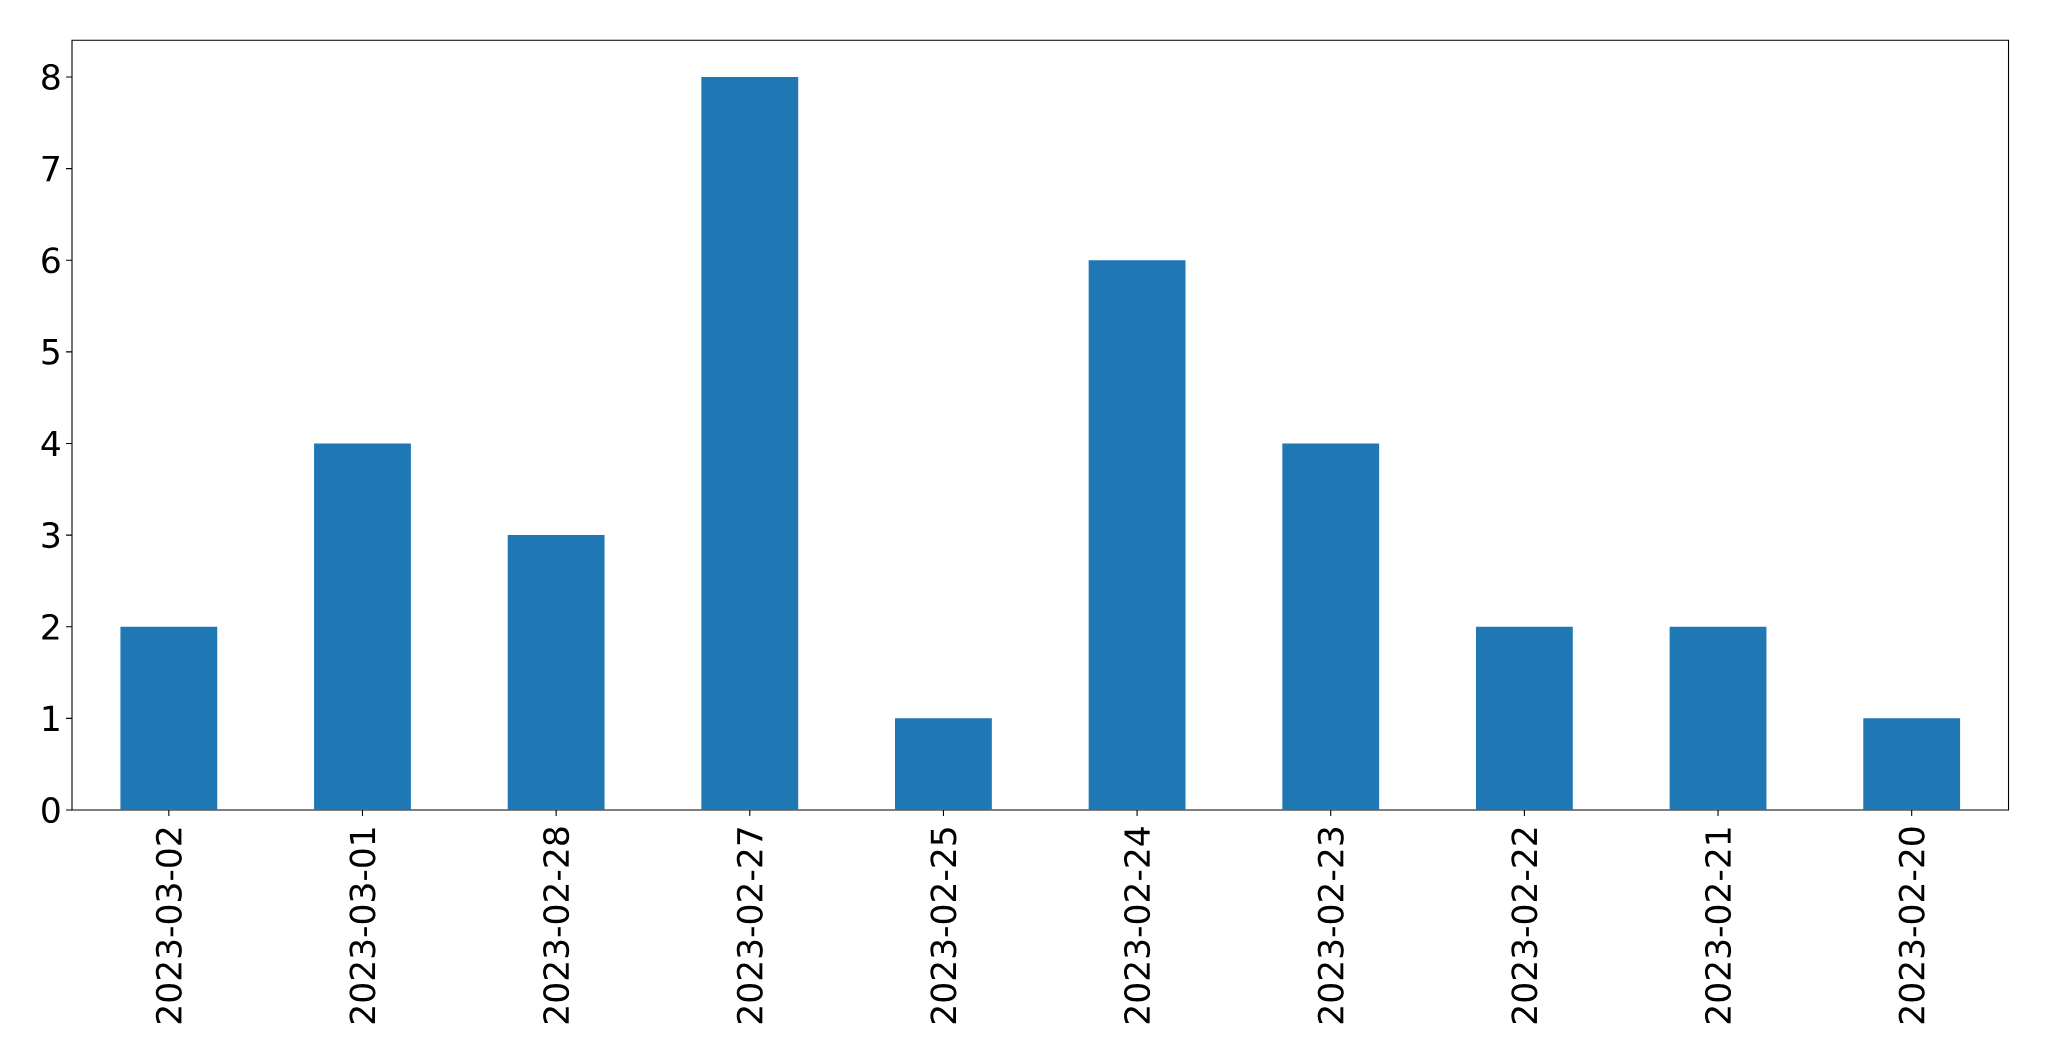 This screenshot has height=1061, width=2049. I want to click on y-tick-label: 2, so click(50, 626).